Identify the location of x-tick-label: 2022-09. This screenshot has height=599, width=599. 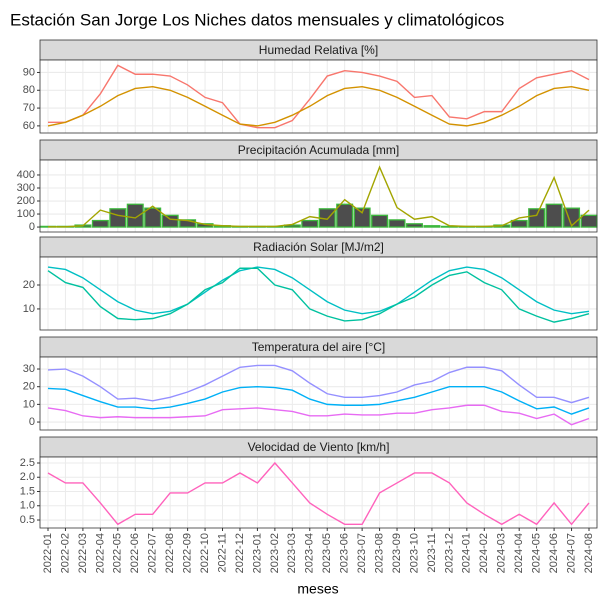
(188, 553).